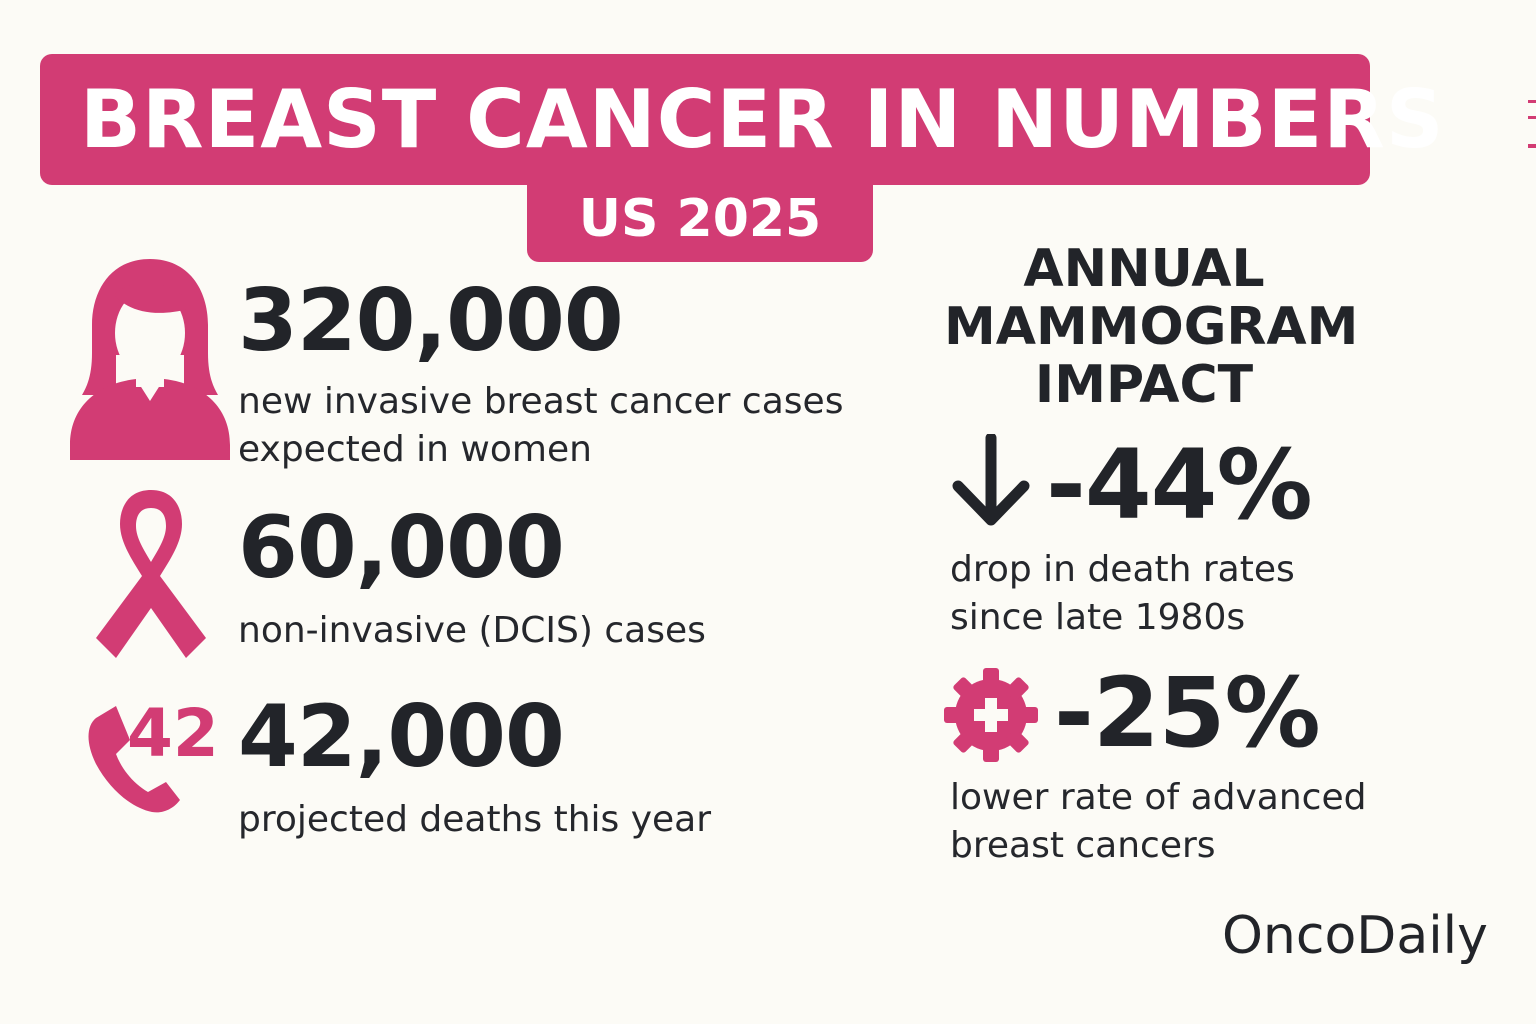 This screenshot has height=1024, width=1536. Describe the element at coordinates (151, 574) in the screenshot. I see `awareness-ribbon-icon` at that location.